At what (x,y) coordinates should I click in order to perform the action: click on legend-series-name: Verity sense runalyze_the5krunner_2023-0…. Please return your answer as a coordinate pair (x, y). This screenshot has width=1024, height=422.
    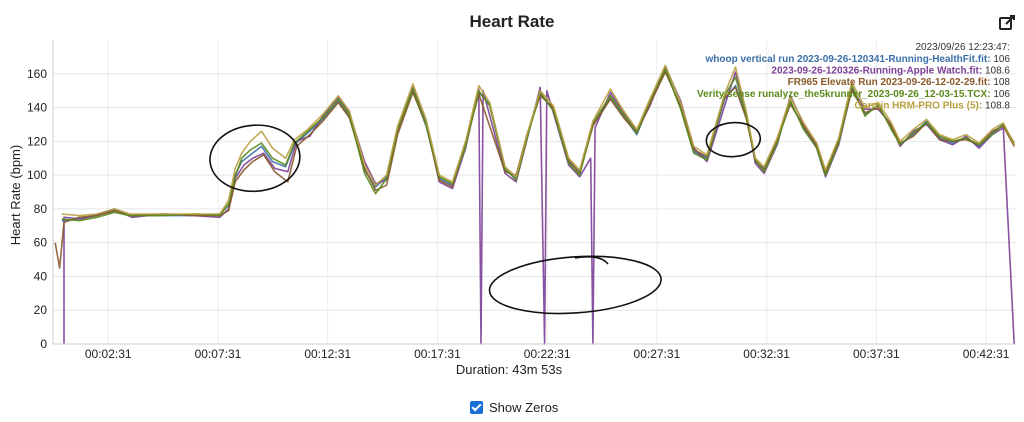
    Looking at the image, I should click on (845, 94).